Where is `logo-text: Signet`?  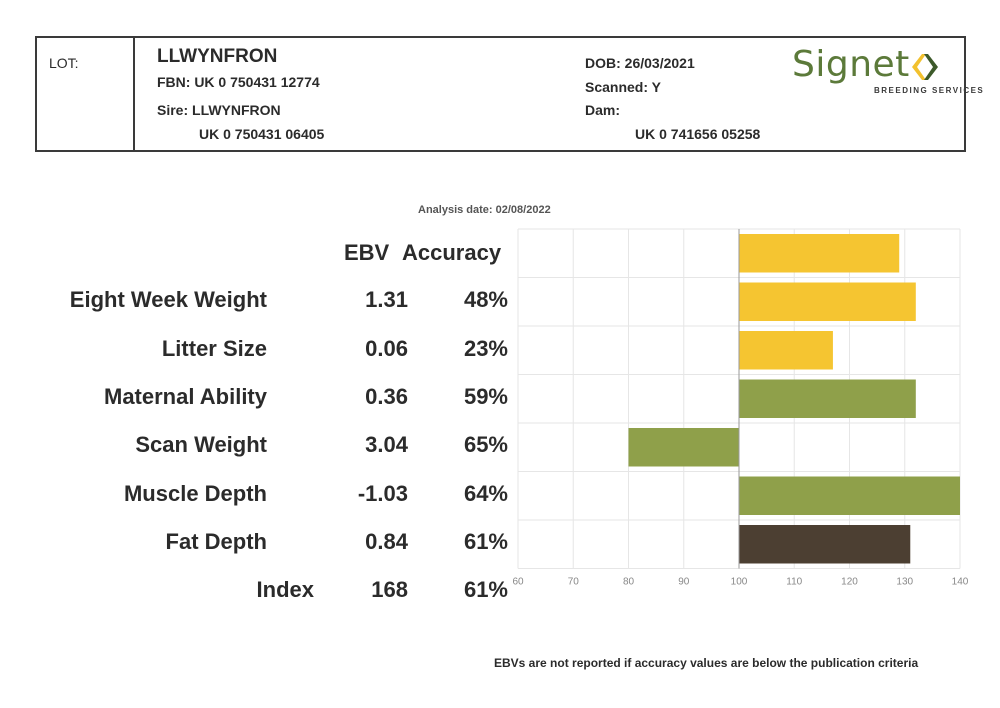 logo-text: Signet is located at coordinates (851, 64).